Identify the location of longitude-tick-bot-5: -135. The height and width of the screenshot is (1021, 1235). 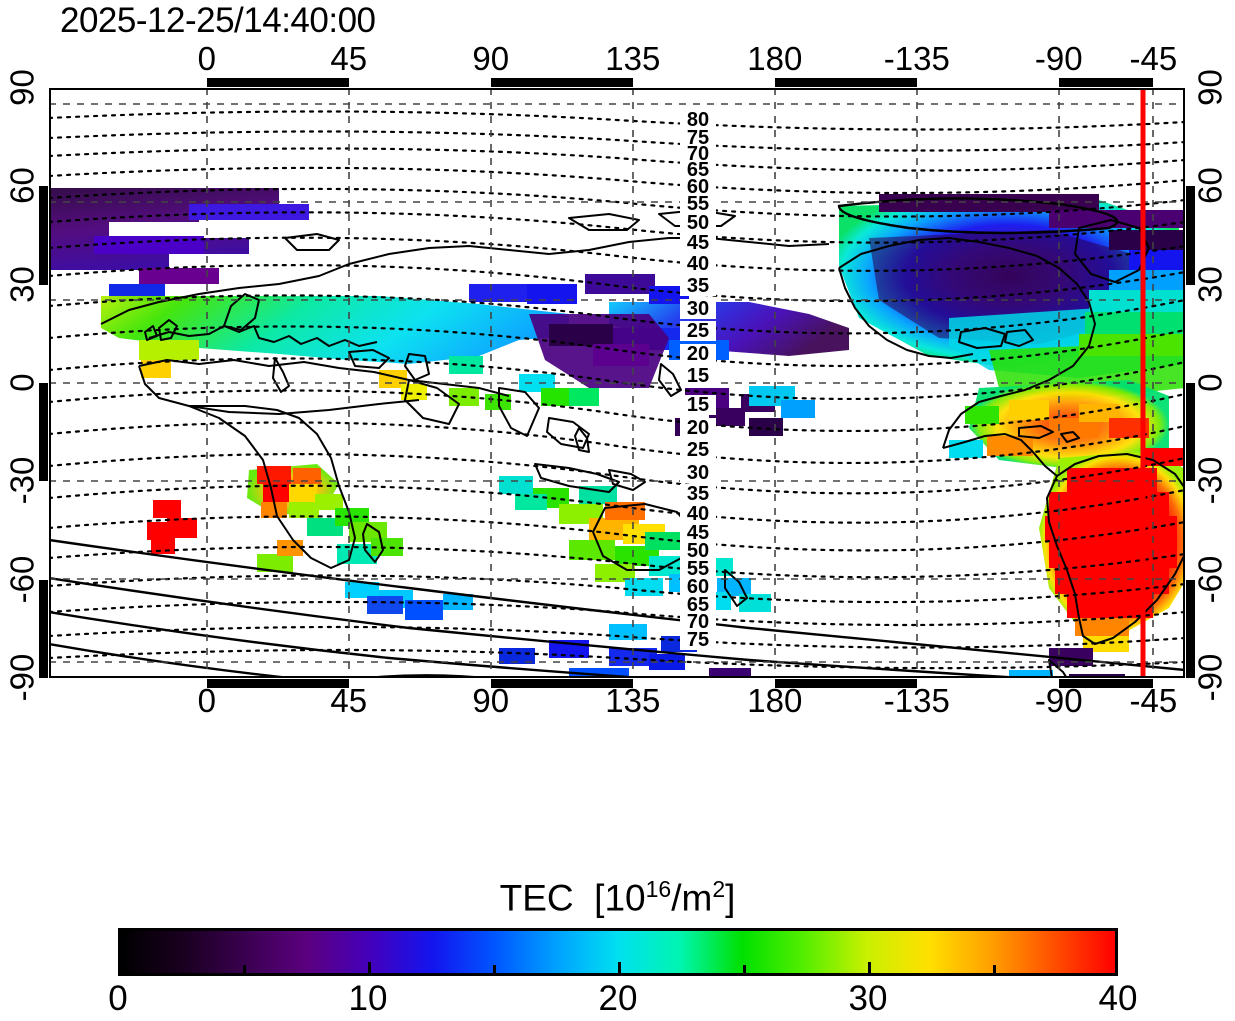
(916, 700).